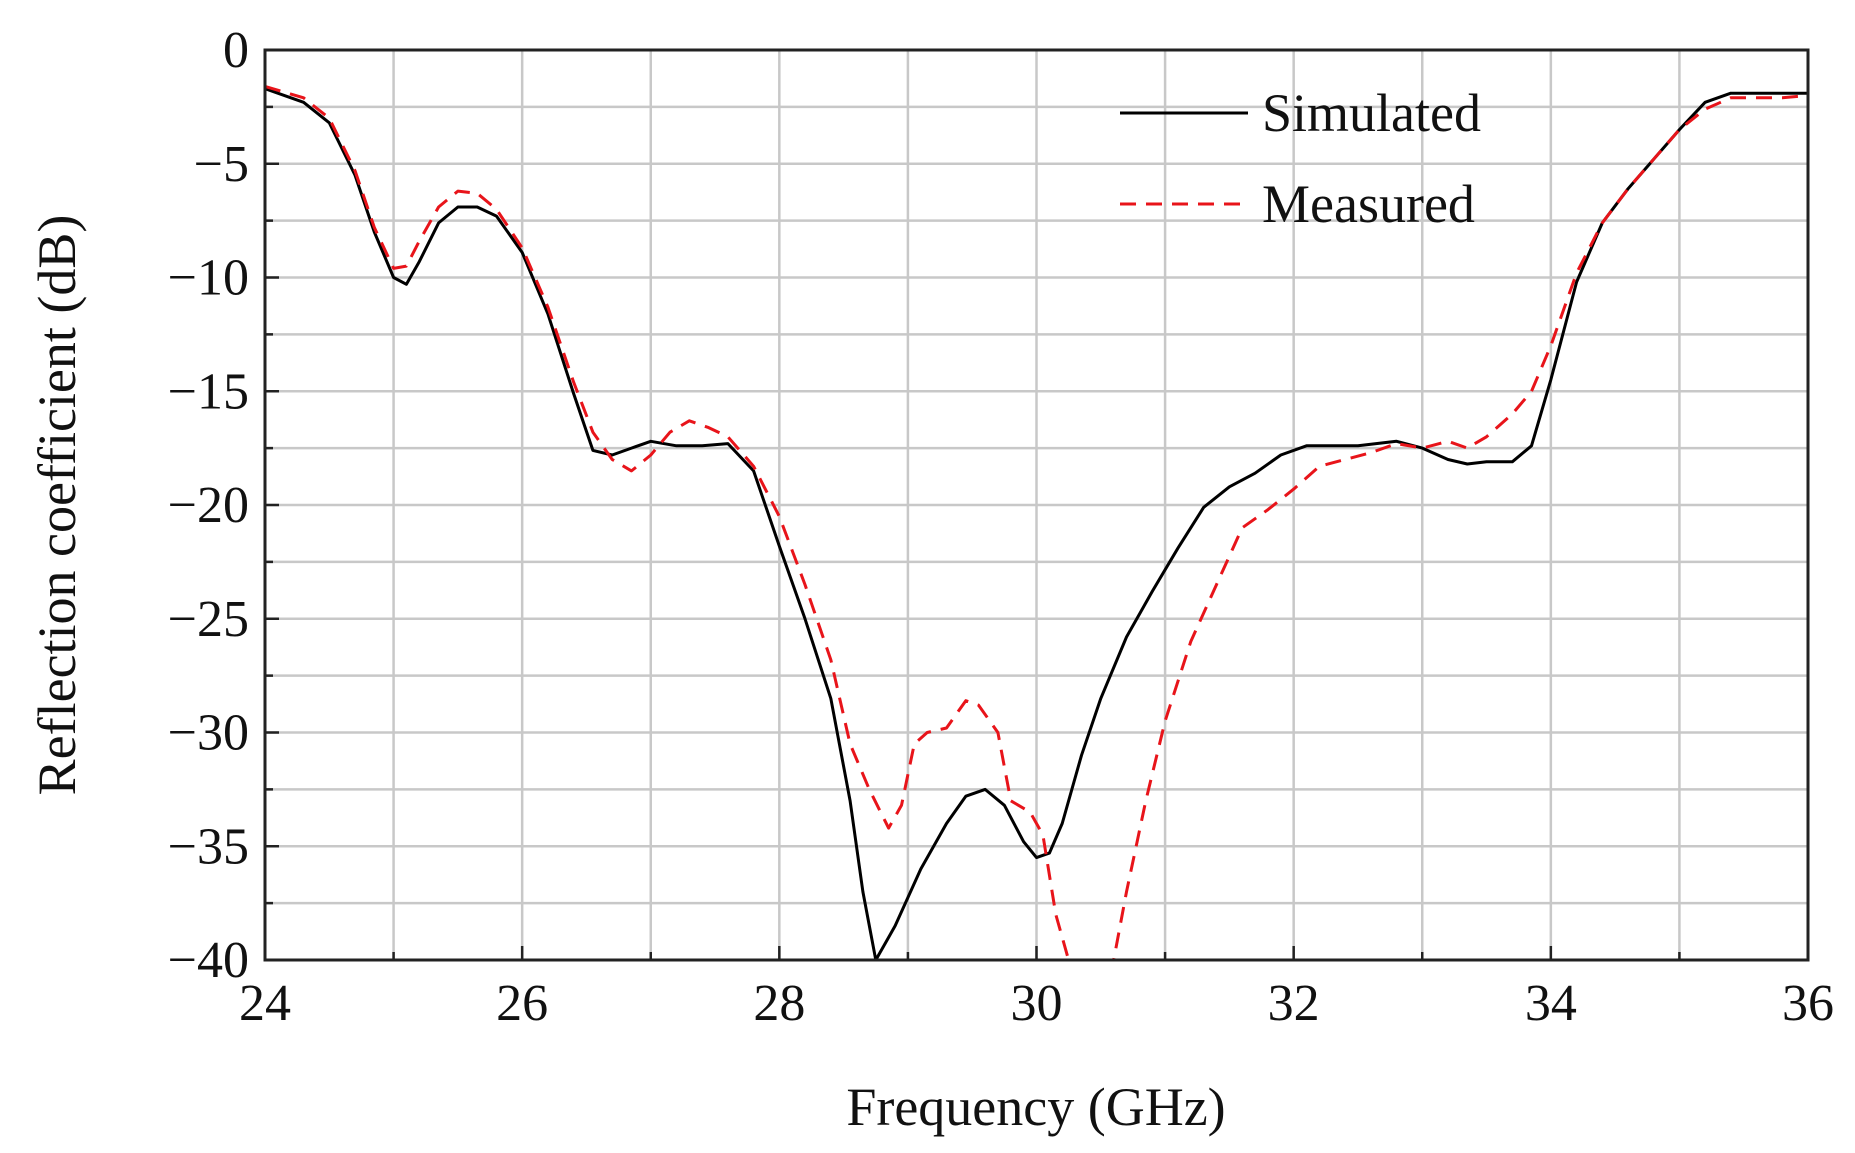 Image resolution: width=1855 pixels, height=1153 pixels. What do you see at coordinates (1371, 113) in the screenshot?
I see `legend-simulated-label: Simulated` at bounding box center [1371, 113].